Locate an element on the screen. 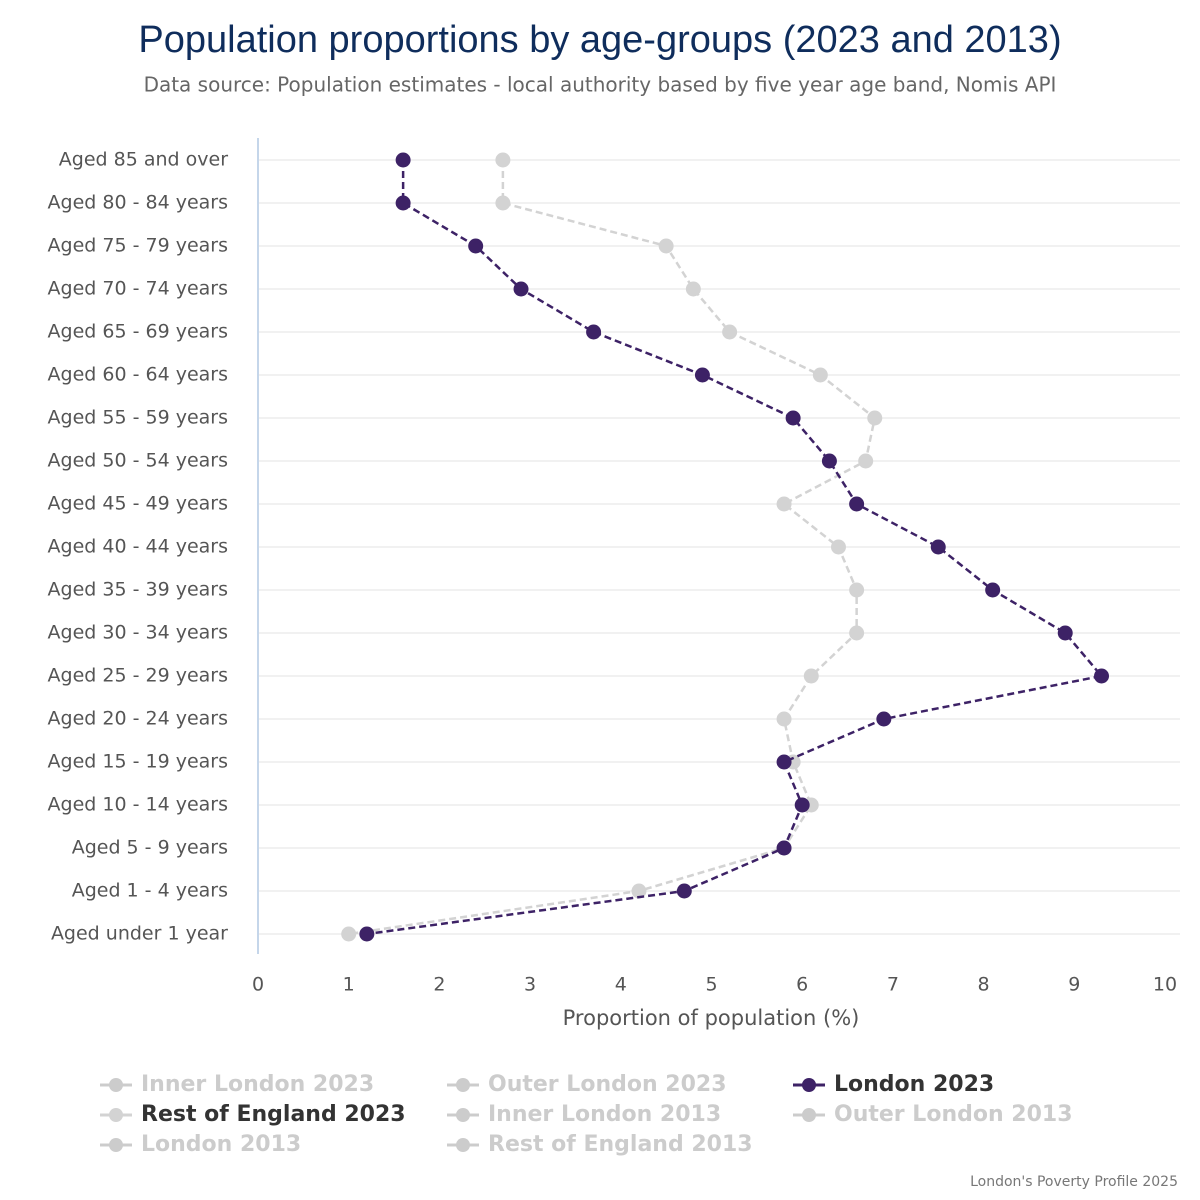 The image size is (1200, 1200). y-tick-label: Aged 20 - 24 years is located at coordinates (138, 719).